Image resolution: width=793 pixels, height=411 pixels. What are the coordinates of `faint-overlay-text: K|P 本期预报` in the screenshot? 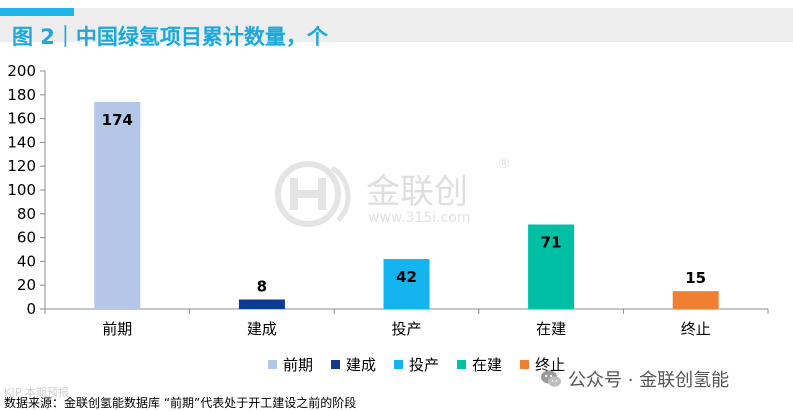 It's located at (37, 392).